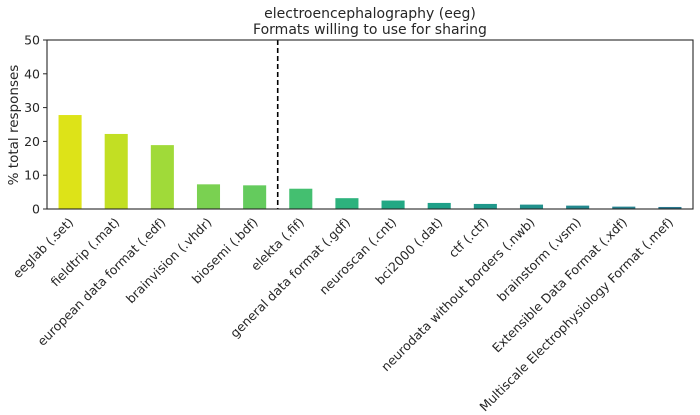 The height and width of the screenshot is (415, 700). I want to click on y-tick-label-5: 50, so click(32, 40).